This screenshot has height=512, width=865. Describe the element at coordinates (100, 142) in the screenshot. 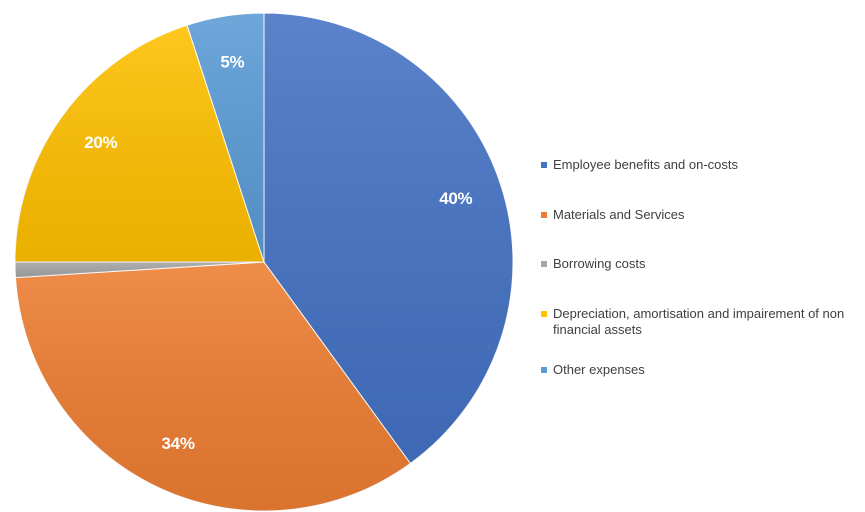

I see `data-label-depreciation-amortisation-and: 20%` at that location.